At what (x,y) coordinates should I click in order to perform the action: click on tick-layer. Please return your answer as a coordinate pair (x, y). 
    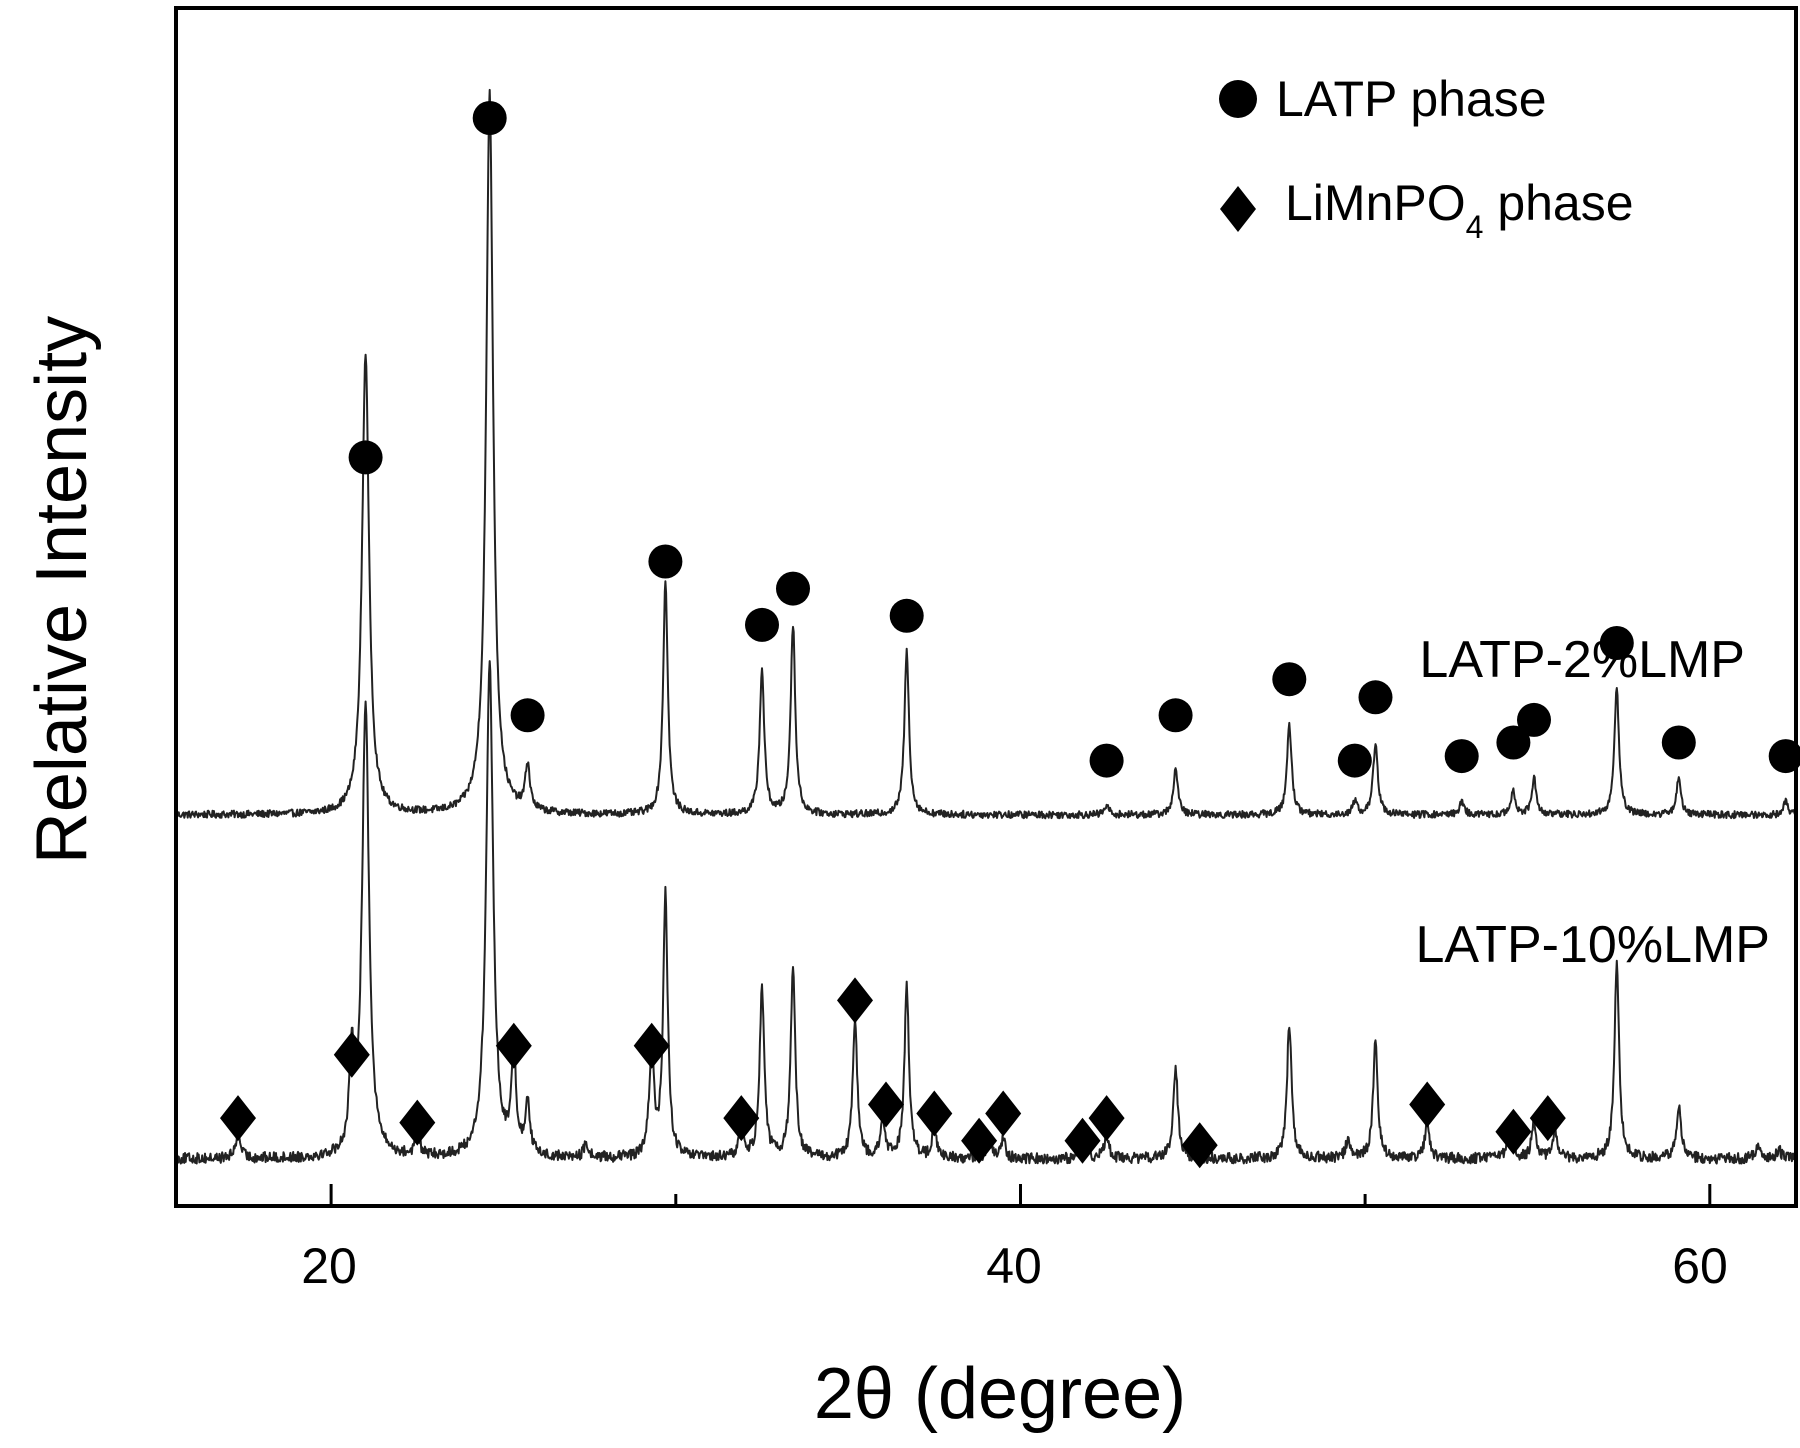
    Looking at the image, I should click on (1020, 1195).